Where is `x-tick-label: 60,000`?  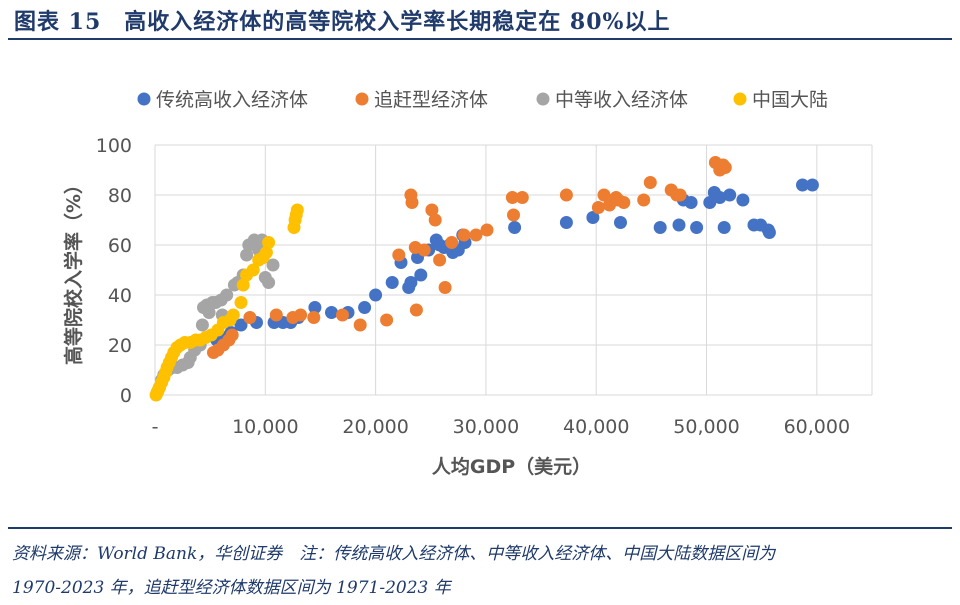
x-tick-label: 60,000 is located at coordinates (817, 427).